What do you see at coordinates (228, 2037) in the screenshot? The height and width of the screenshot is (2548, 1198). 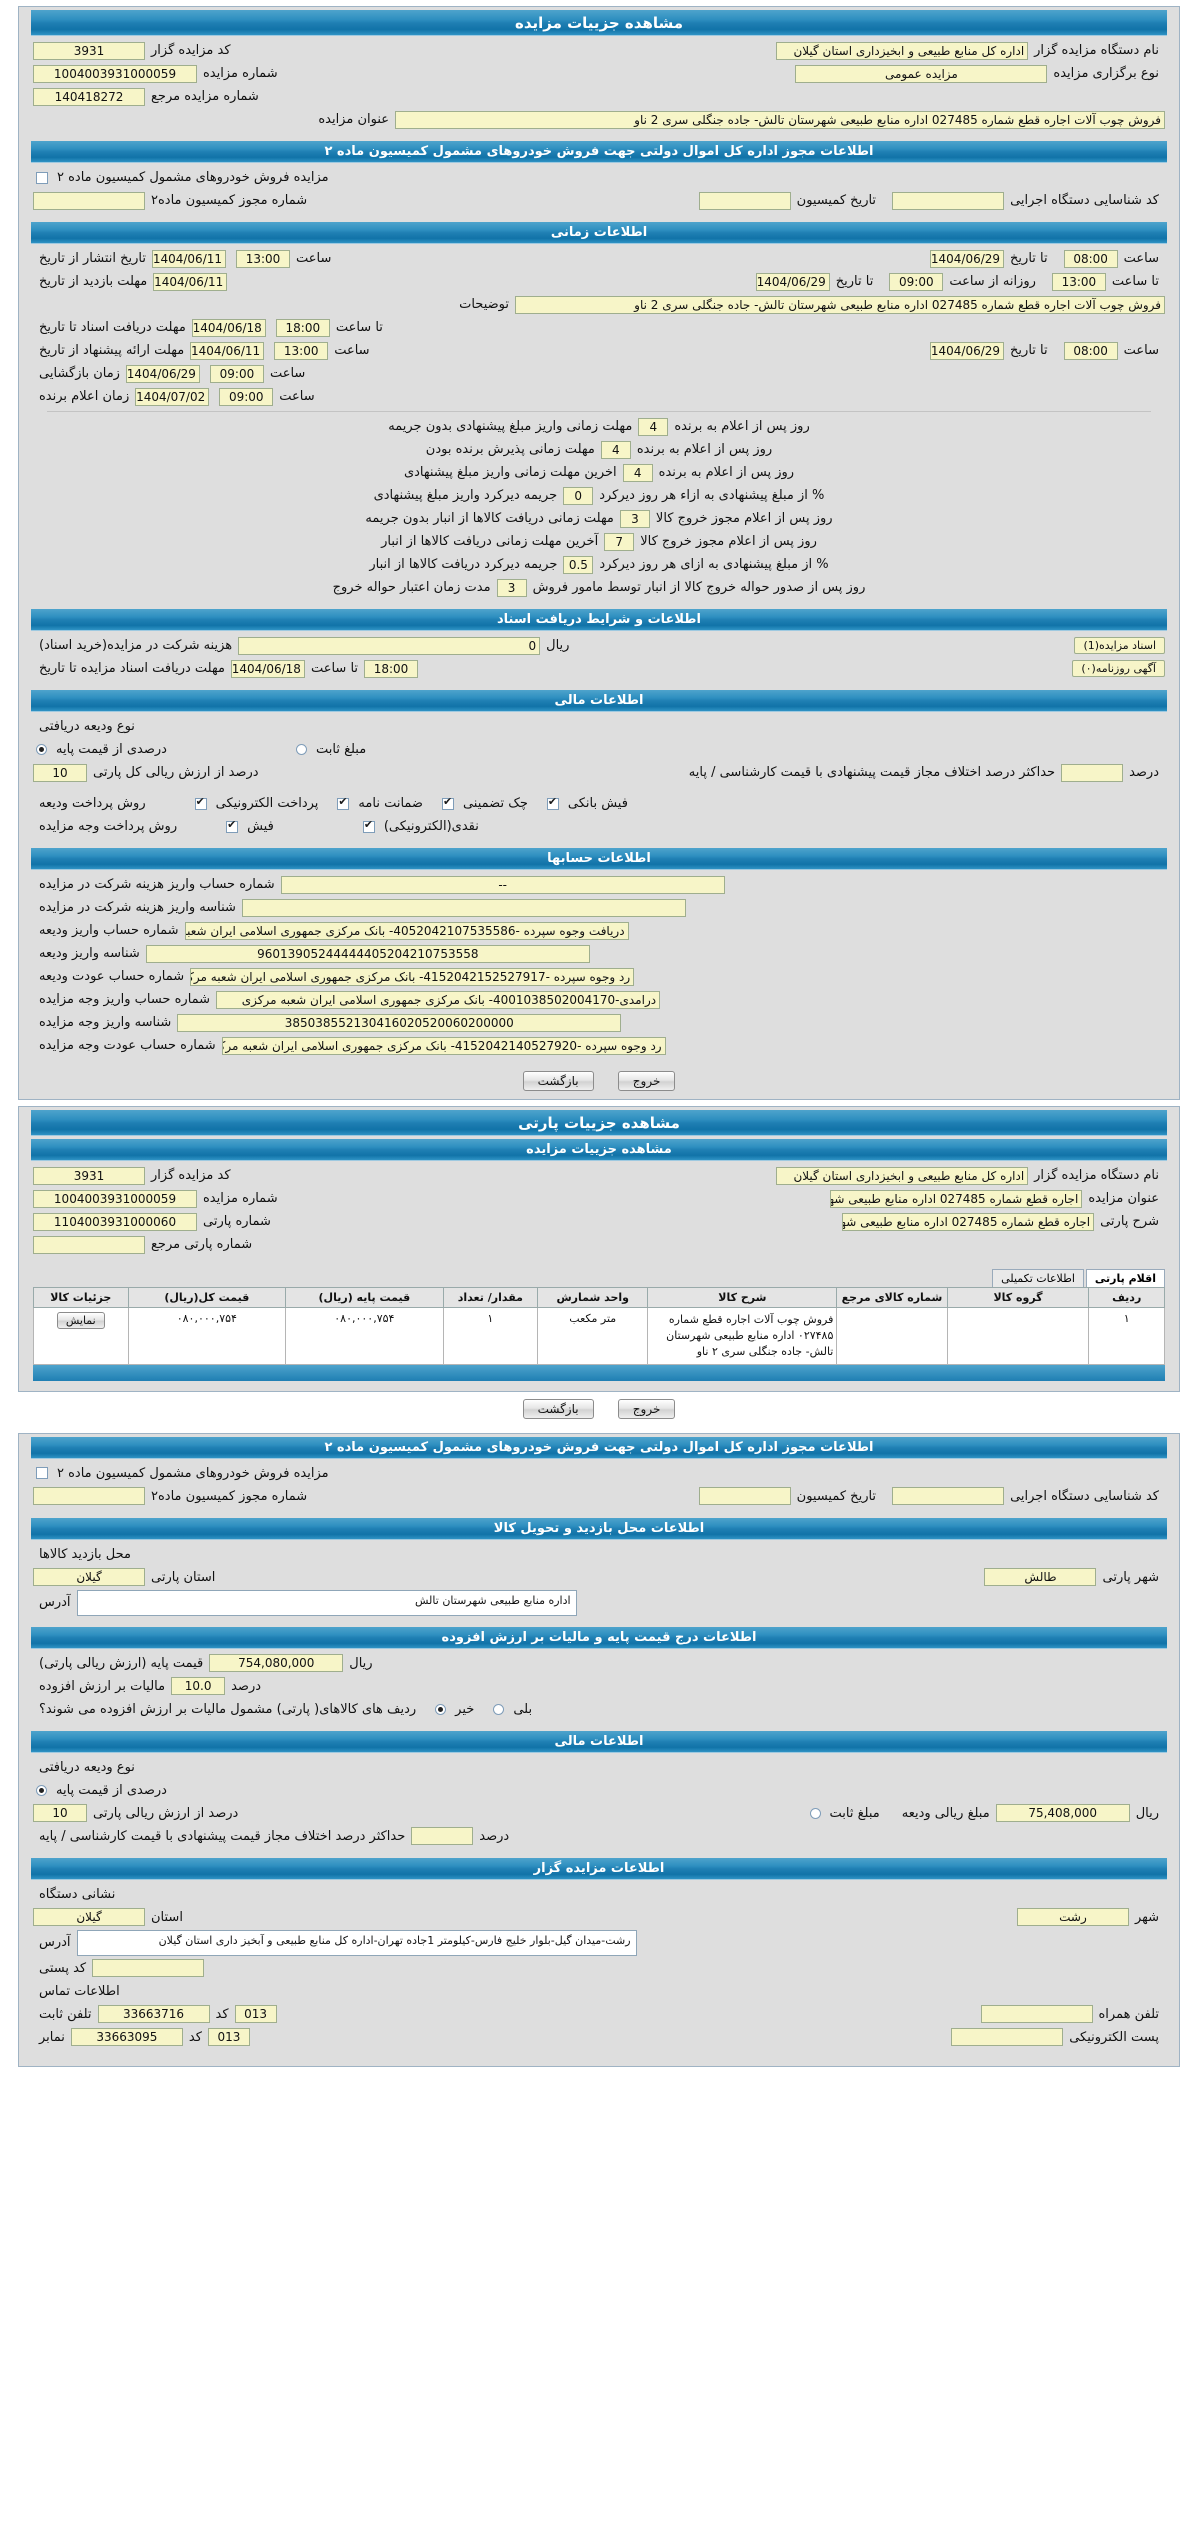 I see `fax-code-value: 013` at bounding box center [228, 2037].